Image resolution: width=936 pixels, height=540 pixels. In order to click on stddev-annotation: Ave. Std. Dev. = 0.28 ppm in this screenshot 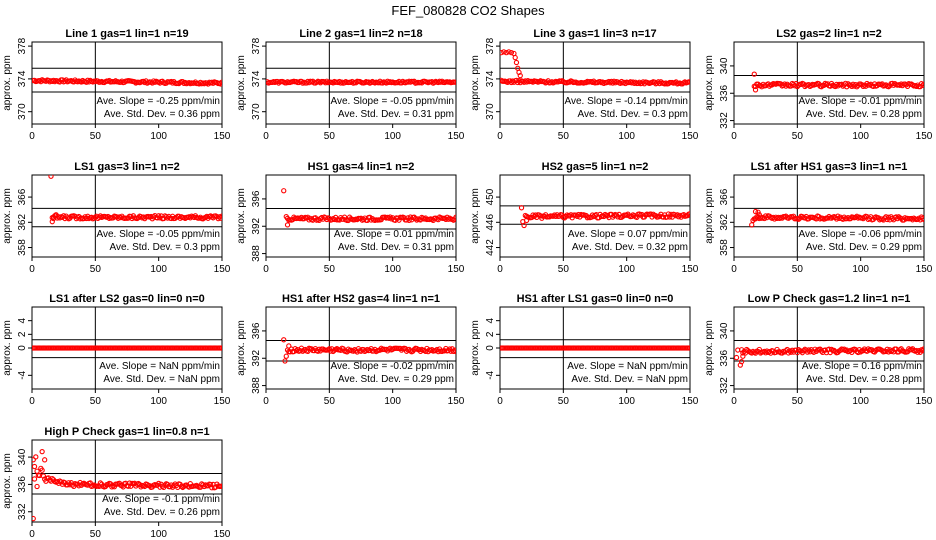, I will do `click(864, 114)`.